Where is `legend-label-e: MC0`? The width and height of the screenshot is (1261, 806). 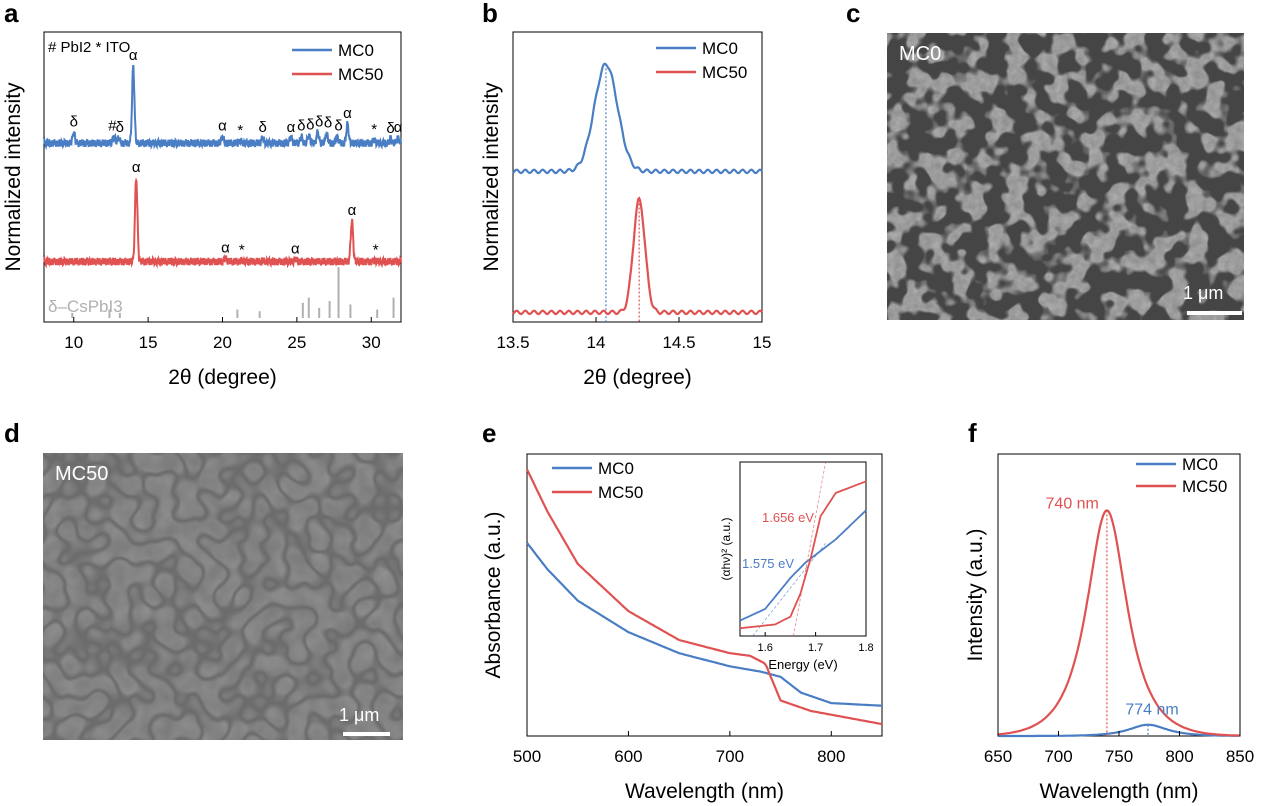
legend-label-e: MC0 is located at coordinates (616, 468).